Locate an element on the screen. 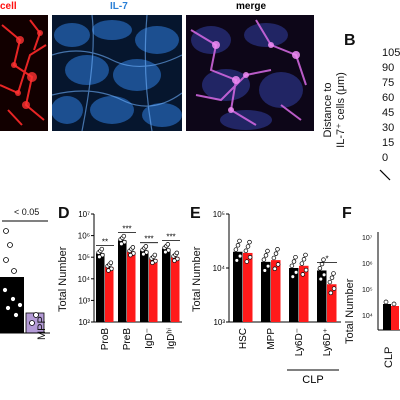 The image size is (400, 400). panel-b-axis-fragment is located at coordinates (385, 175).